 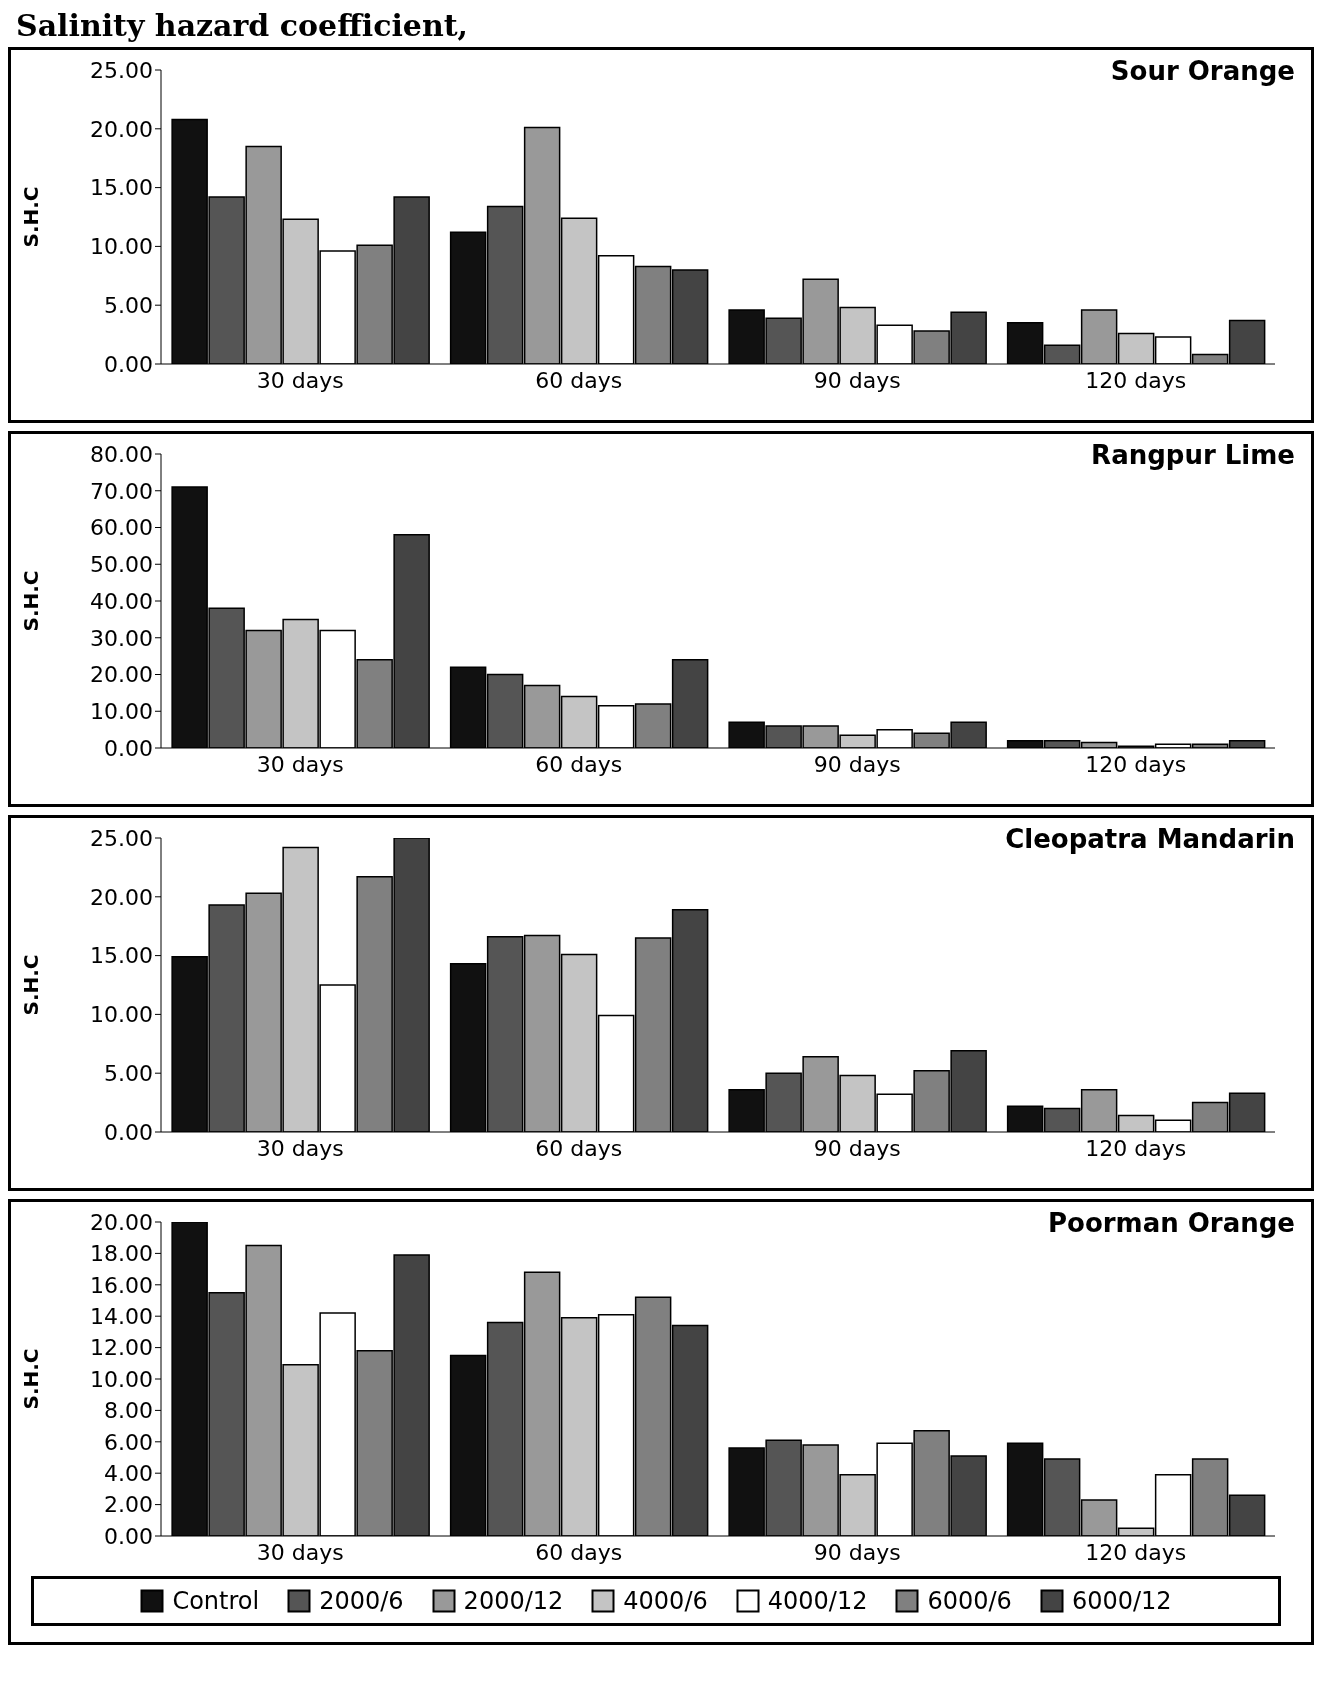 I want to click on y-tick-label: 50.00, so click(x=121, y=565).